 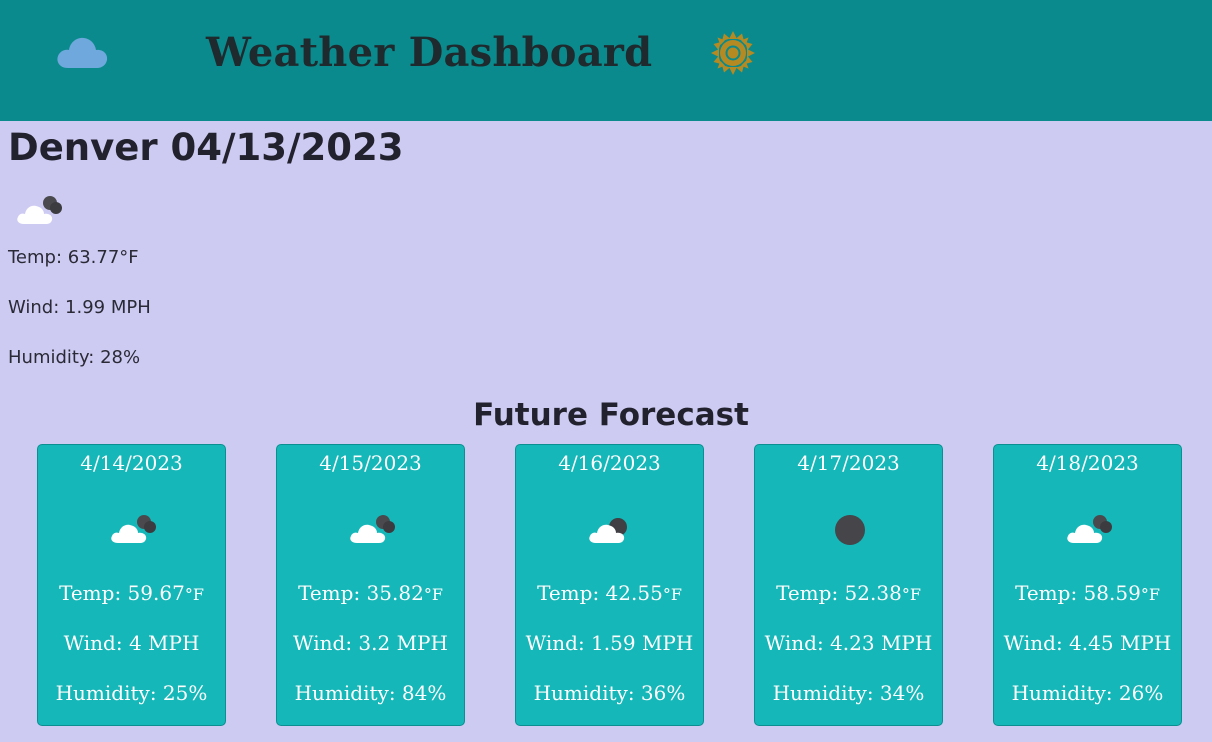 What do you see at coordinates (131, 643) in the screenshot?
I see `forecast-wind: Wind: 4 MPH` at bounding box center [131, 643].